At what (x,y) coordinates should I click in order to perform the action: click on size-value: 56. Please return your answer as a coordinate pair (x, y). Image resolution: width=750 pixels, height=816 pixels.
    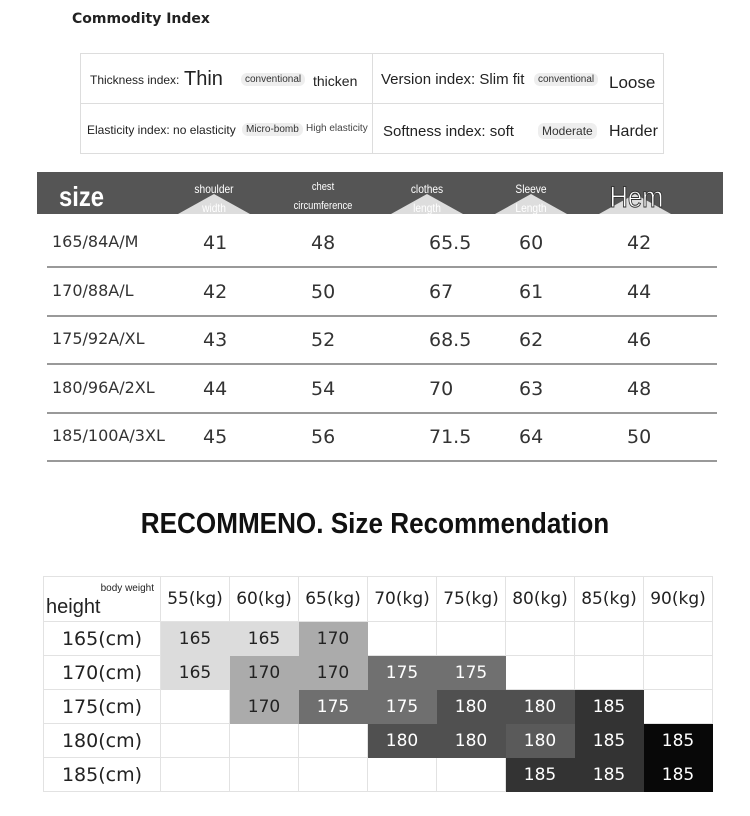
    Looking at the image, I should click on (323, 437).